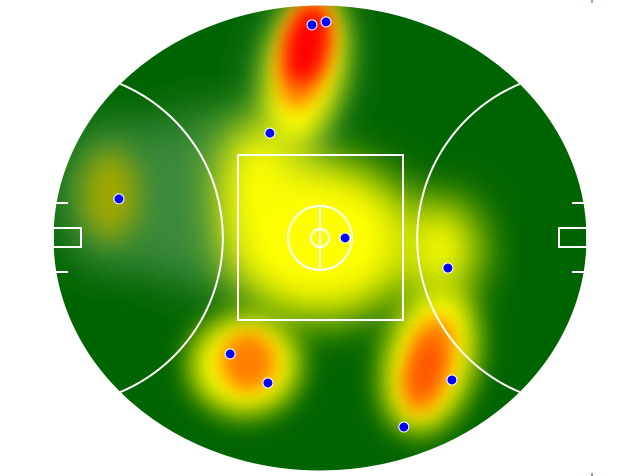 This screenshot has width=640, height=476. Describe the element at coordinates (573, 237) in the screenshot. I see `right-goal-square` at that location.